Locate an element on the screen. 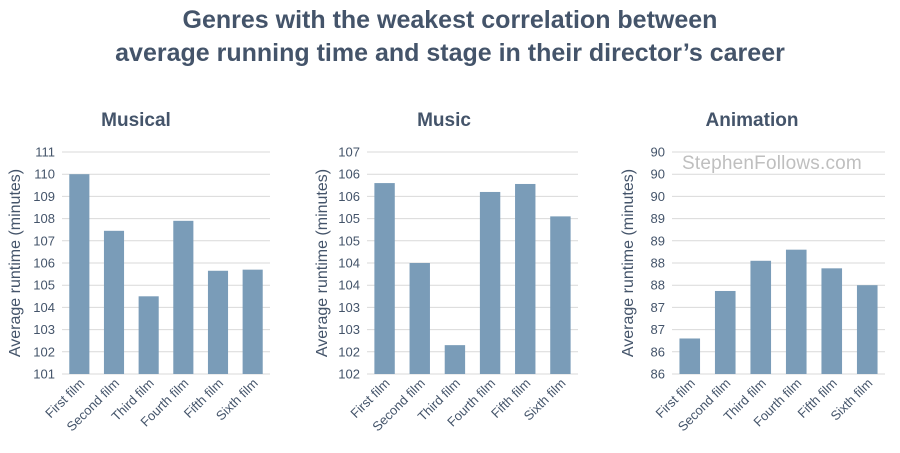 The image size is (900, 453). chart-1-y-tick-label: 101 is located at coordinates (44, 374).